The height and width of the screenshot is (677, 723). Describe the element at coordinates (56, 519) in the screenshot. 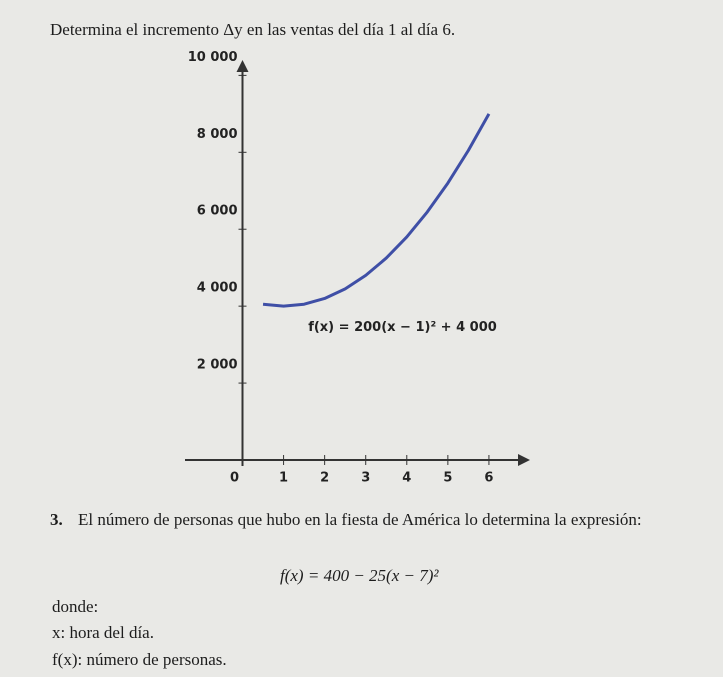

I see `item-number: 3.` at that location.